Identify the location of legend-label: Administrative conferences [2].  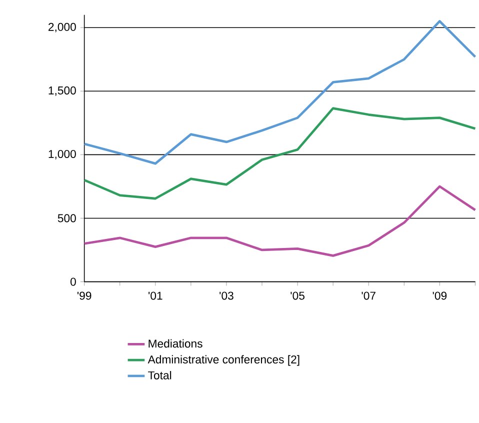
(224, 360).